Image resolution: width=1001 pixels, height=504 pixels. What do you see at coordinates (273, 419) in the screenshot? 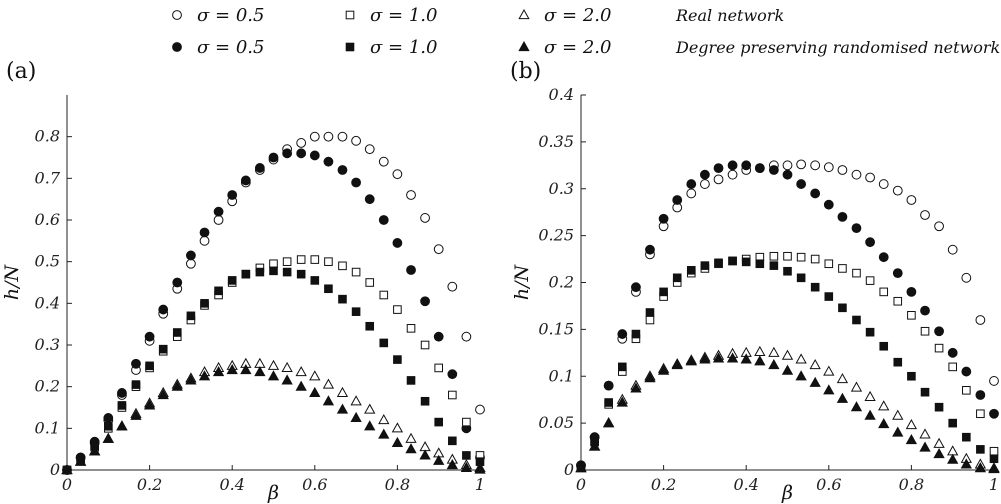
I see `series-triangle-filled` at bounding box center [273, 419].